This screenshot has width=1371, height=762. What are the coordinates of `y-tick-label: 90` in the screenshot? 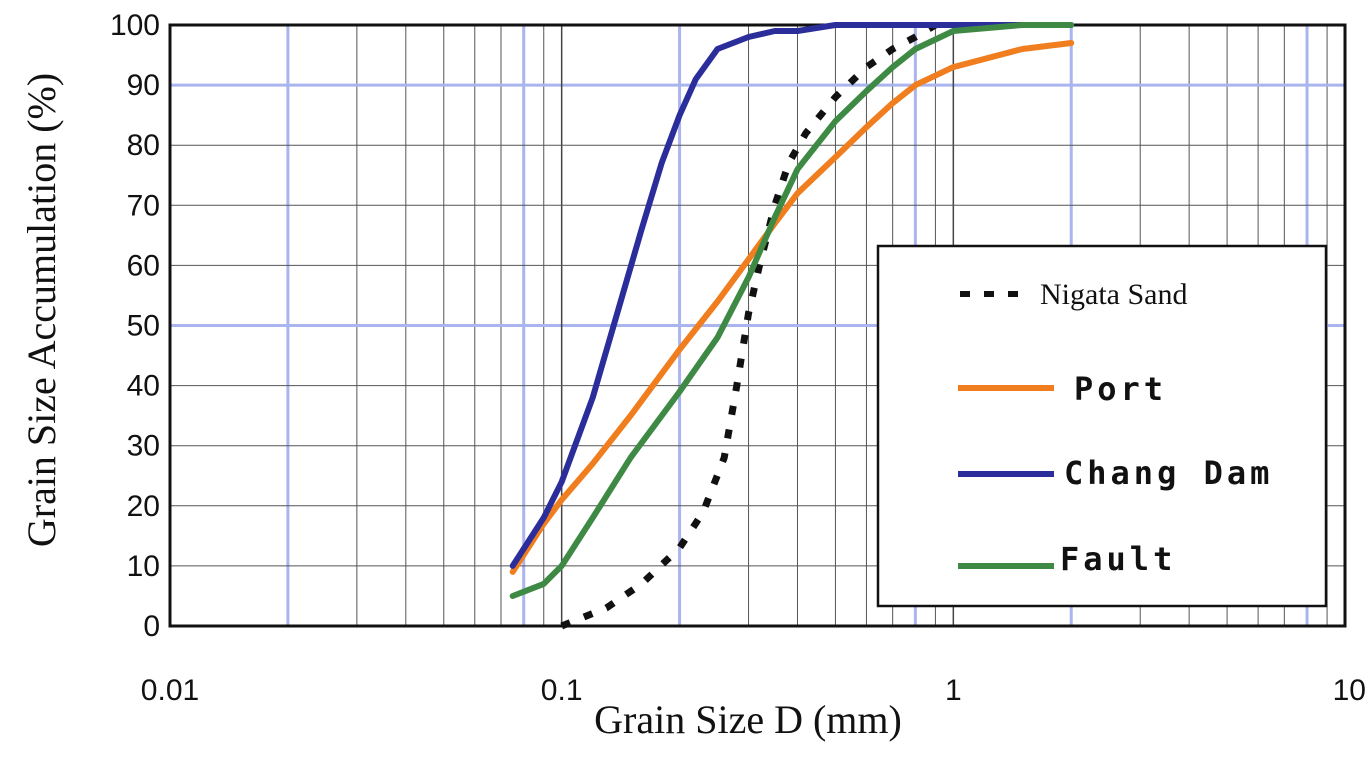 It's located at (143, 85).